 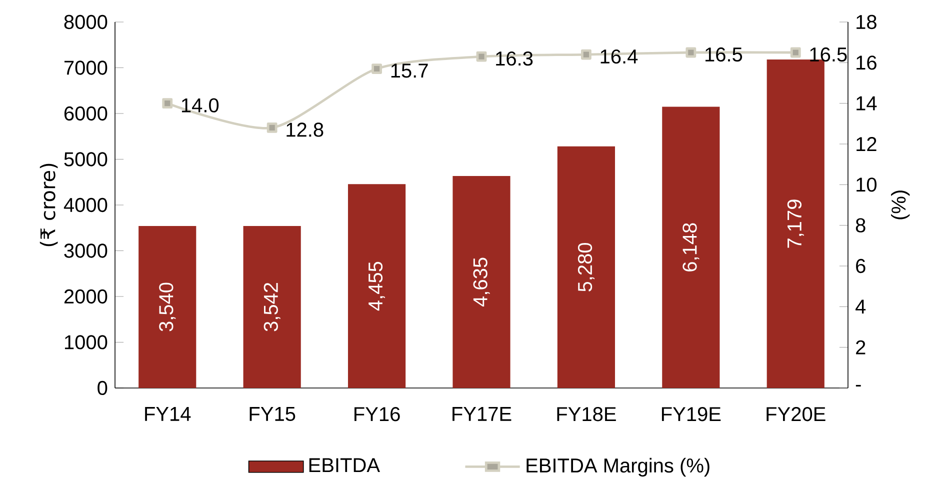 I want to click on legend-label: EBITDA Margins (%), so click(x=618, y=467).